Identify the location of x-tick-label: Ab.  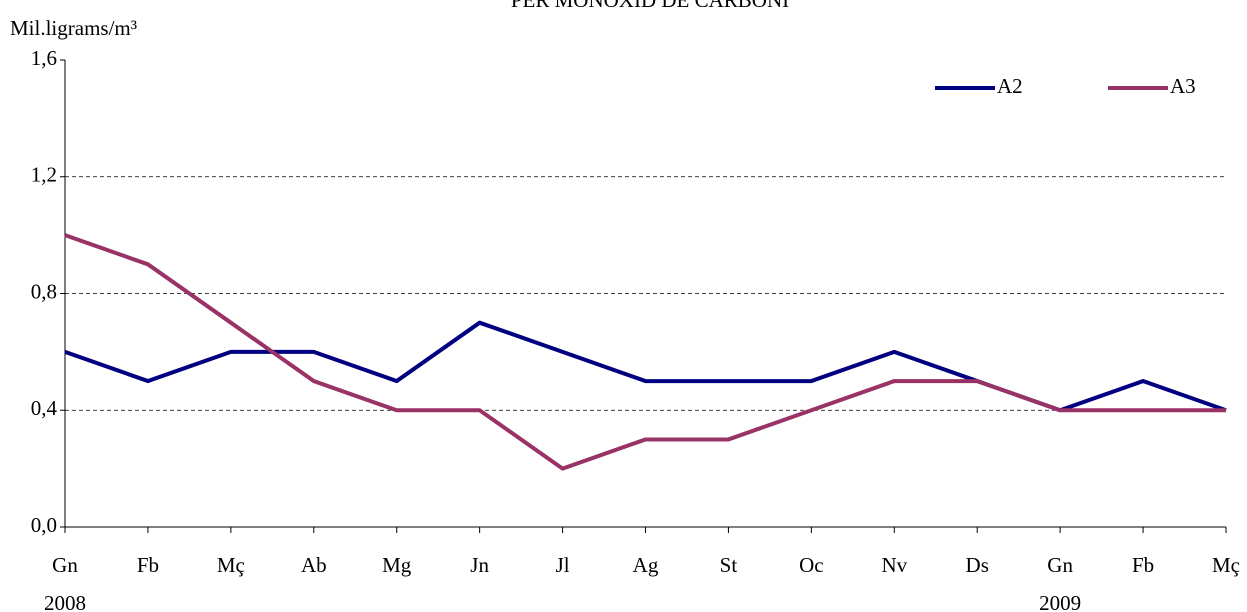
(314, 565).